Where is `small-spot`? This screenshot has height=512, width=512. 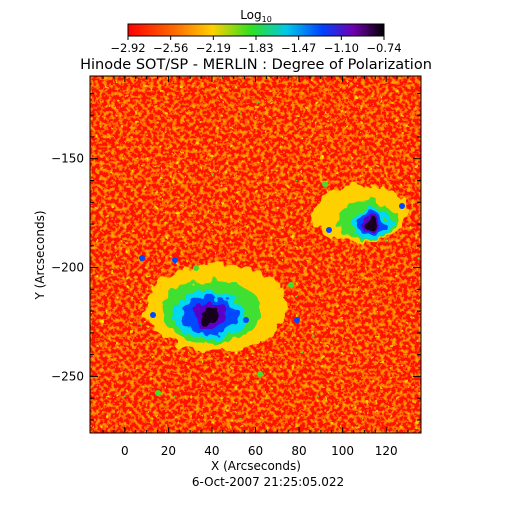 small-spot is located at coordinates (360, 214).